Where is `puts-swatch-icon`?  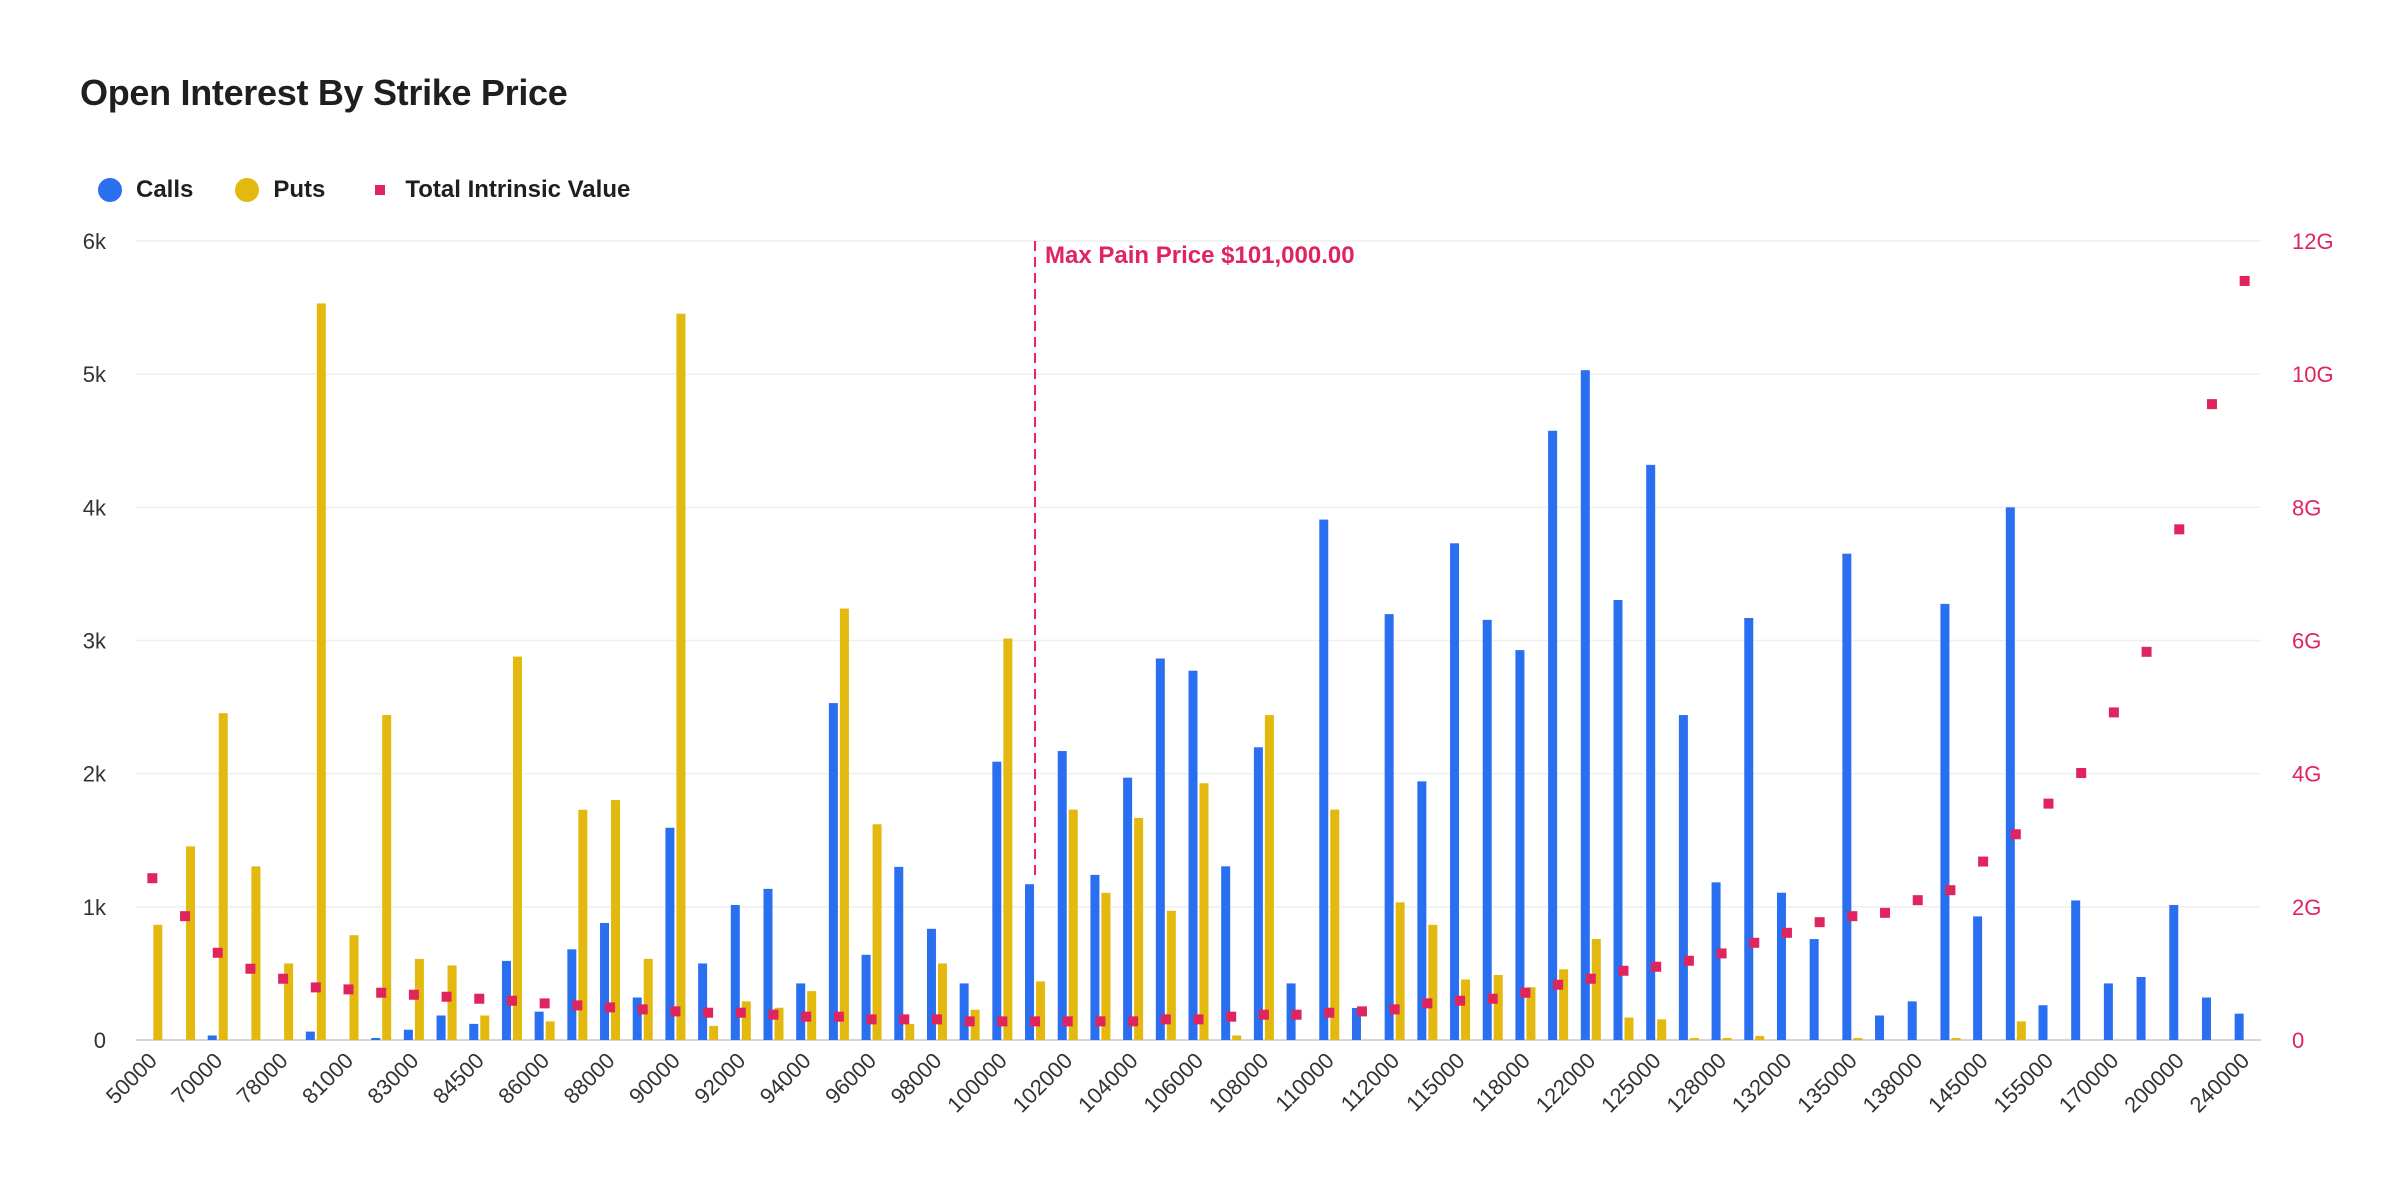 puts-swatch-icon is located at coordinates (247, 190).